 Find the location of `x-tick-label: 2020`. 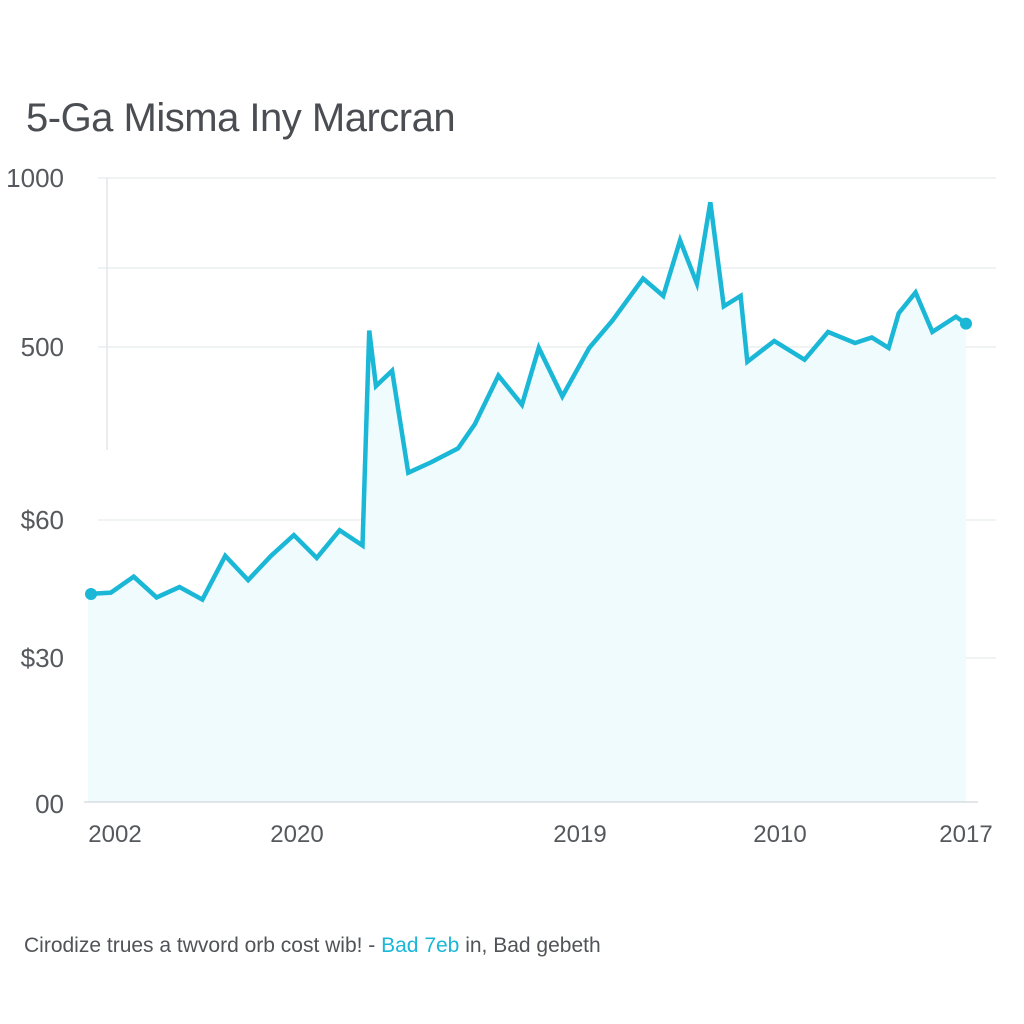

x-tick-label: 2020 is located at coordinates (296, 834).